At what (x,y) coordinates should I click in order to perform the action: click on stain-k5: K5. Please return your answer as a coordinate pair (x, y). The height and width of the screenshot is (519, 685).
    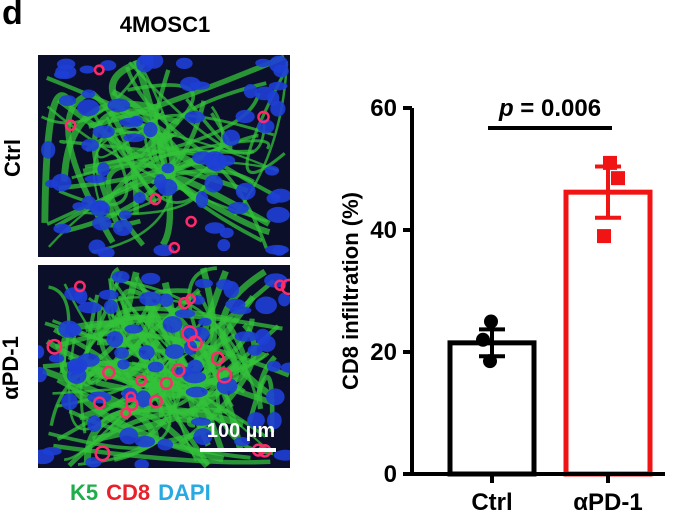
    Looking at the image, I should click on (84, 492).